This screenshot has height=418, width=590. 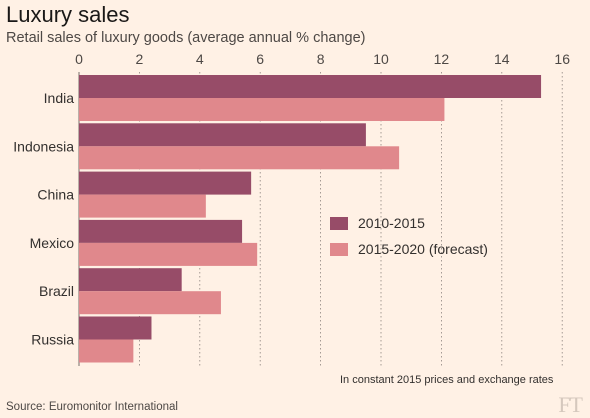 What do you see at coordinates (381, 59) in the screenshot?
I see `x-tick-label: 10` at bounding box center [381, 59].